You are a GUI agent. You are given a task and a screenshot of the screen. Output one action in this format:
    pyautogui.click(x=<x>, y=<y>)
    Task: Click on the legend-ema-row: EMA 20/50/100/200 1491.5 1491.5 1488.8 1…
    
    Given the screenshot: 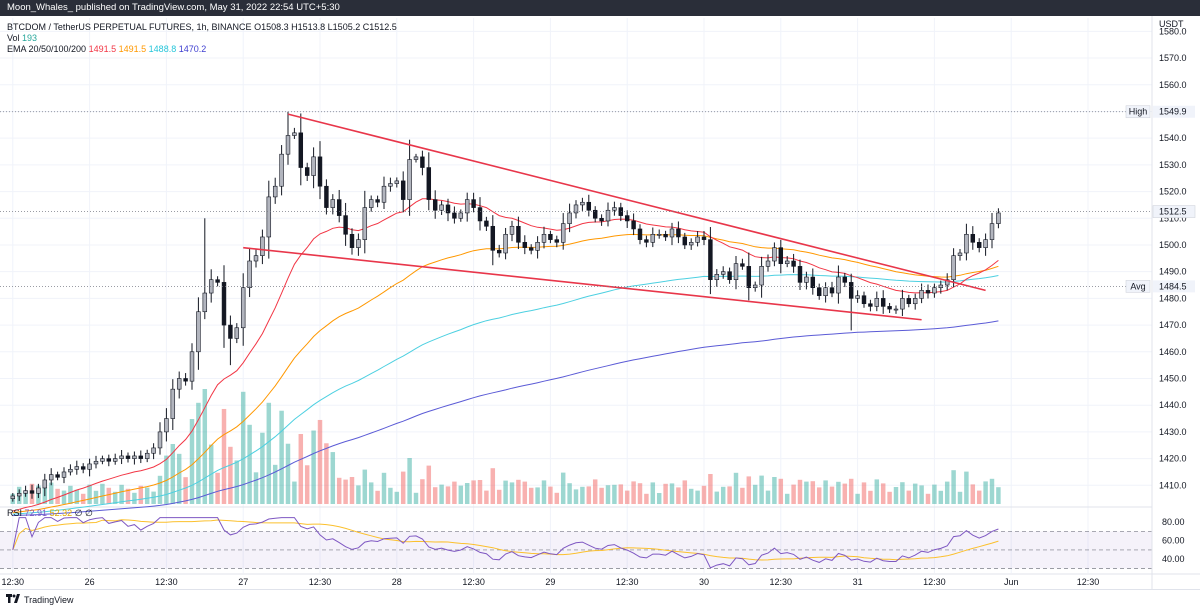 What is the action you would take?
    pyautogui.click(x=106, y=49)
    